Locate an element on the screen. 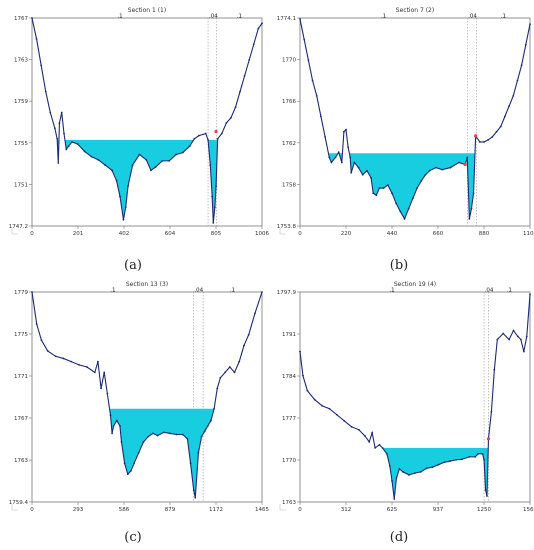  x-tick-label: 937 is located at coordinates (438, 510).